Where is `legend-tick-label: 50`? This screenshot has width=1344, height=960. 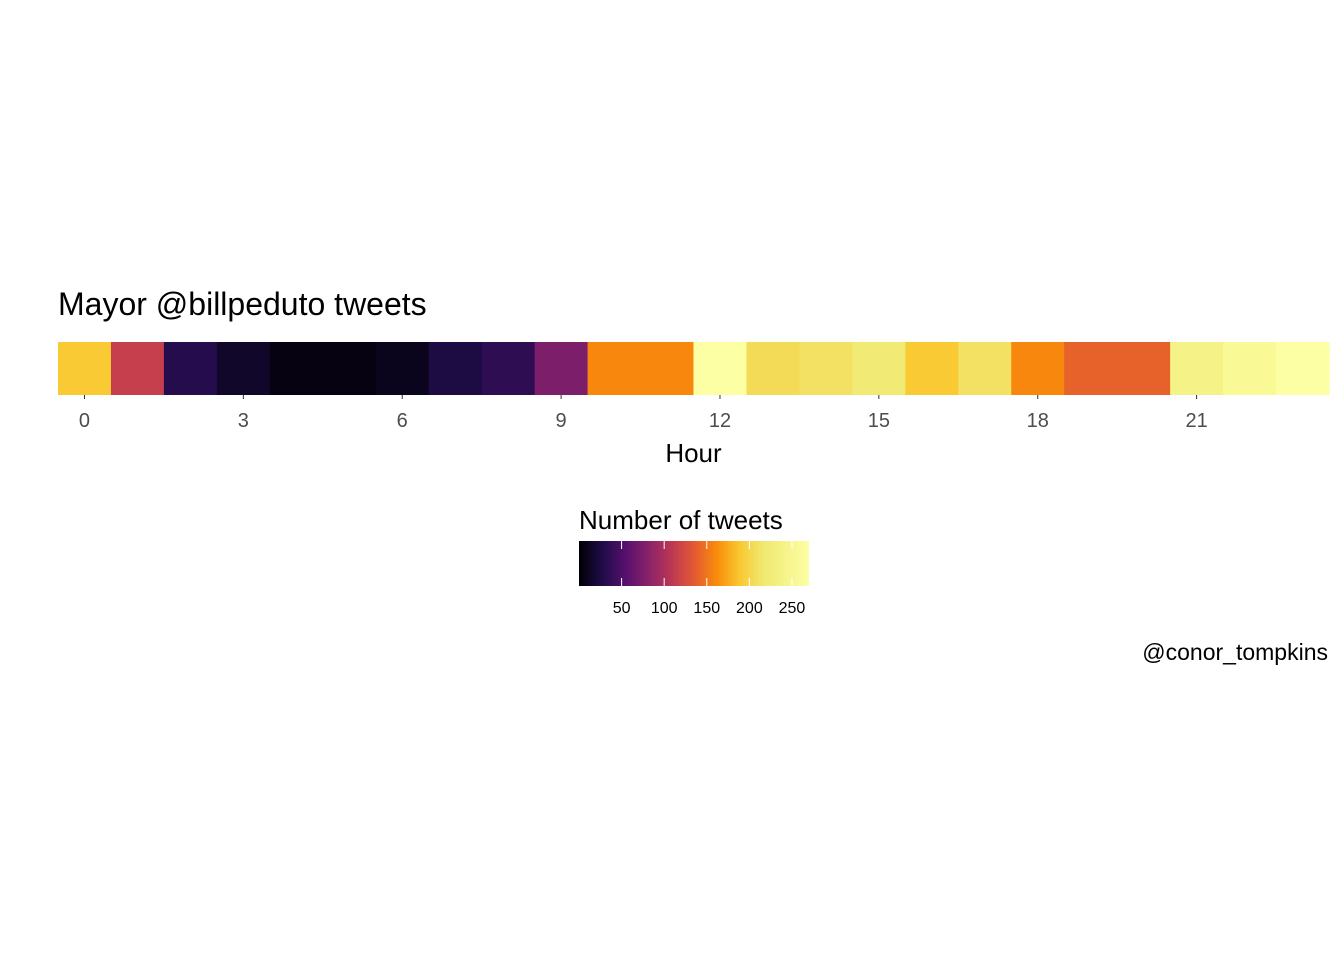 legend-tick-label: 50 is located at coordinates (622, 608).